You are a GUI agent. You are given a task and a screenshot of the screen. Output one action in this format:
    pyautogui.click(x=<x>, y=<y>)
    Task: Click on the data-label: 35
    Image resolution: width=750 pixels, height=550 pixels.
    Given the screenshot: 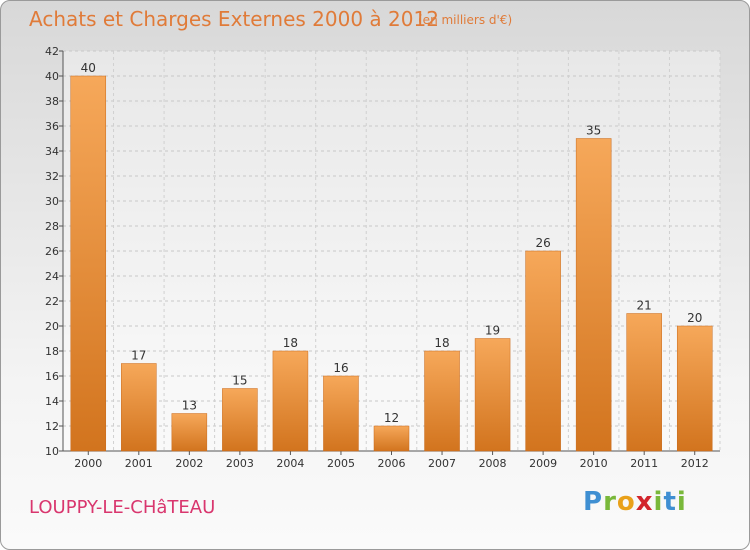 What is the action you would take?
    pyautogui.click(x=593, y=131)
    